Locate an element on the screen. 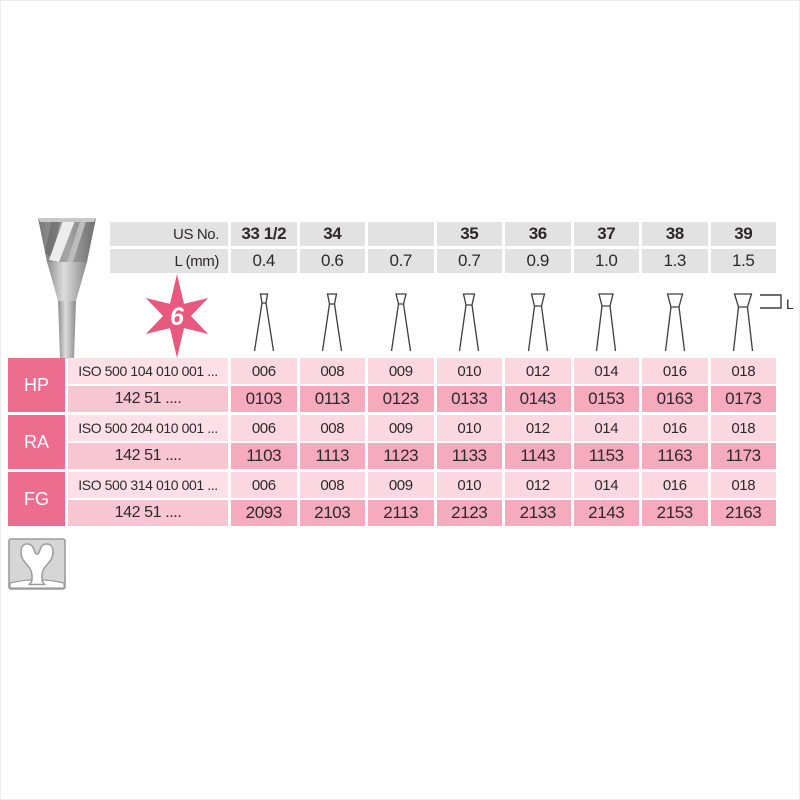 Image resolution: width=800 pixels, height=800 pixels. order-number: 2143 is located at coordinates (606, 513).